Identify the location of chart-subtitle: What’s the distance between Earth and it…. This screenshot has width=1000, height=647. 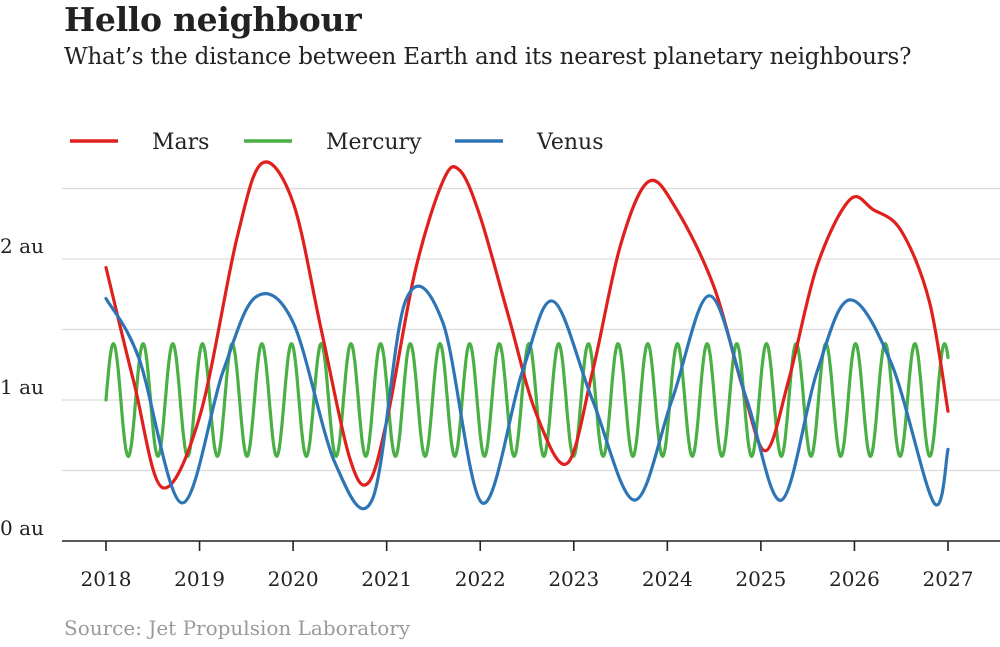
(488, 57).